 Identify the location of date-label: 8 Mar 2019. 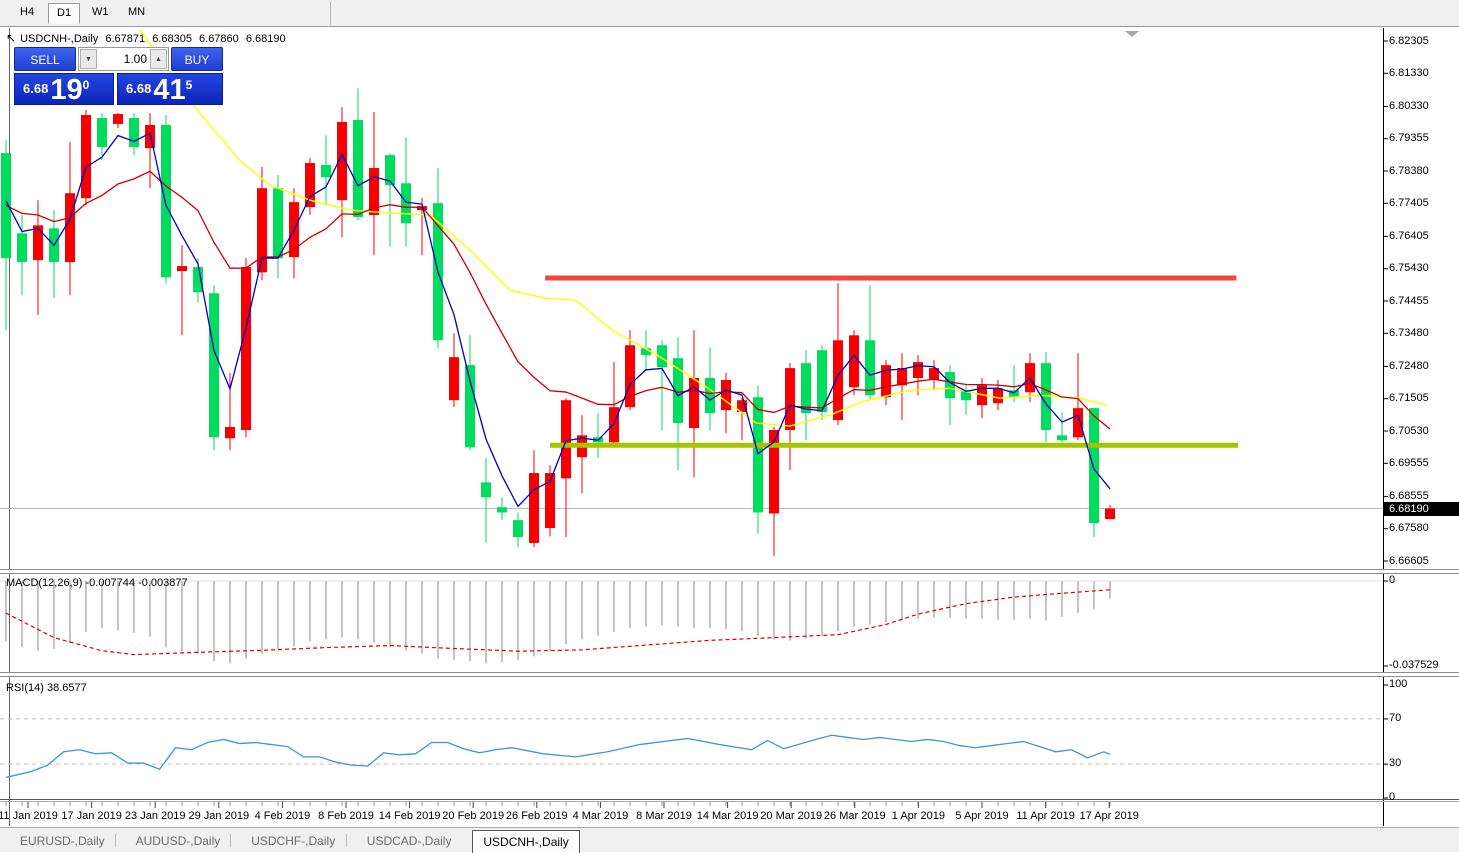
(664, 816).